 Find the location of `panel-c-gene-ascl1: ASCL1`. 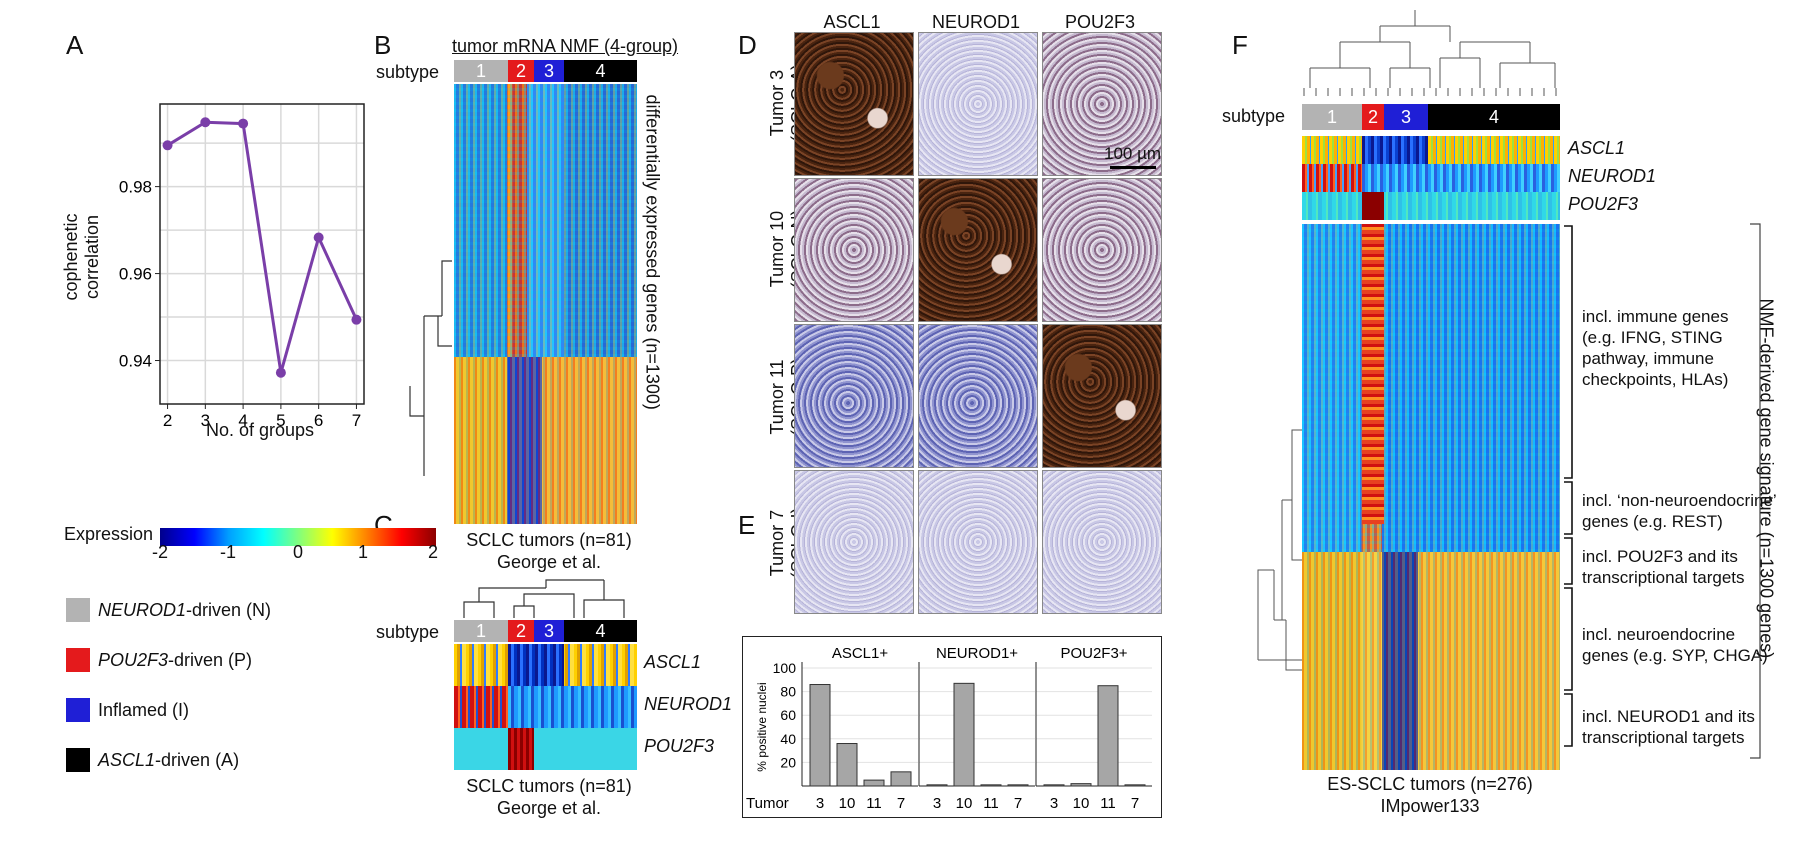

panel-c-gene-ascl1: ASCL1 is located at coordinates (673, 662).